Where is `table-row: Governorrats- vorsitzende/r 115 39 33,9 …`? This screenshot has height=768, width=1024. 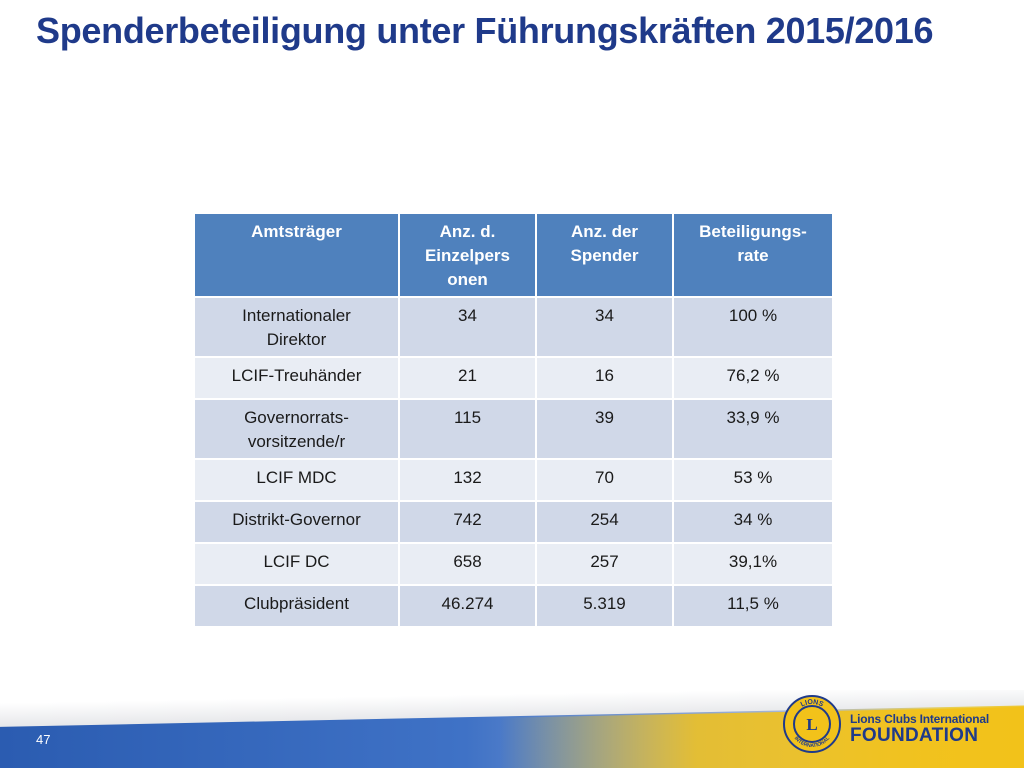 table-row: Governorrats- vorsitzende/r 115 39 33,9 … is located at coordinates (513, 429).